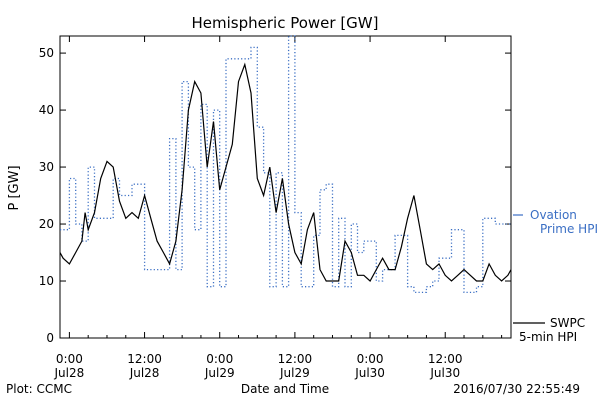 This screenshot has width=600, height=400. What do you see at coordinates (14, 187) in the screenshot?
I see `y-axis-label: P [GW]` at bounding box center [14, 187].